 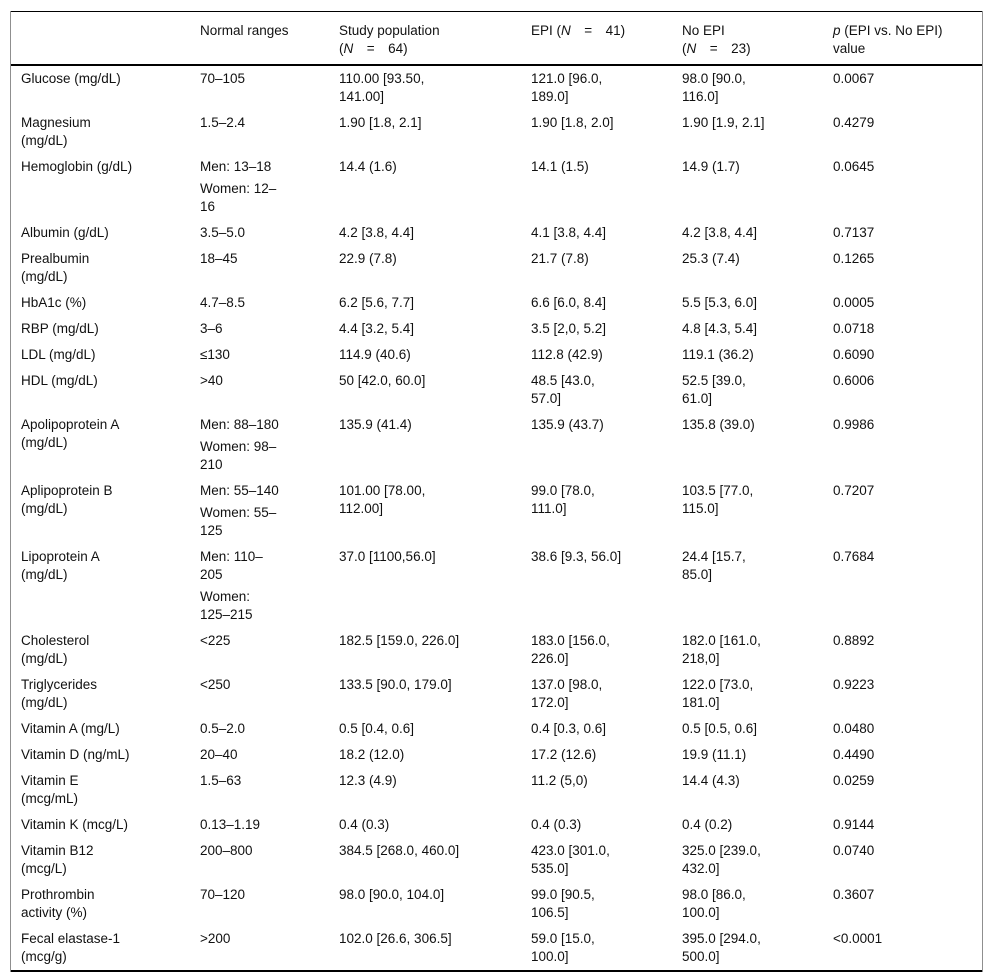 I want to click on cell-paragraph: 14.9 (1.7), so click(x=711, y=166).